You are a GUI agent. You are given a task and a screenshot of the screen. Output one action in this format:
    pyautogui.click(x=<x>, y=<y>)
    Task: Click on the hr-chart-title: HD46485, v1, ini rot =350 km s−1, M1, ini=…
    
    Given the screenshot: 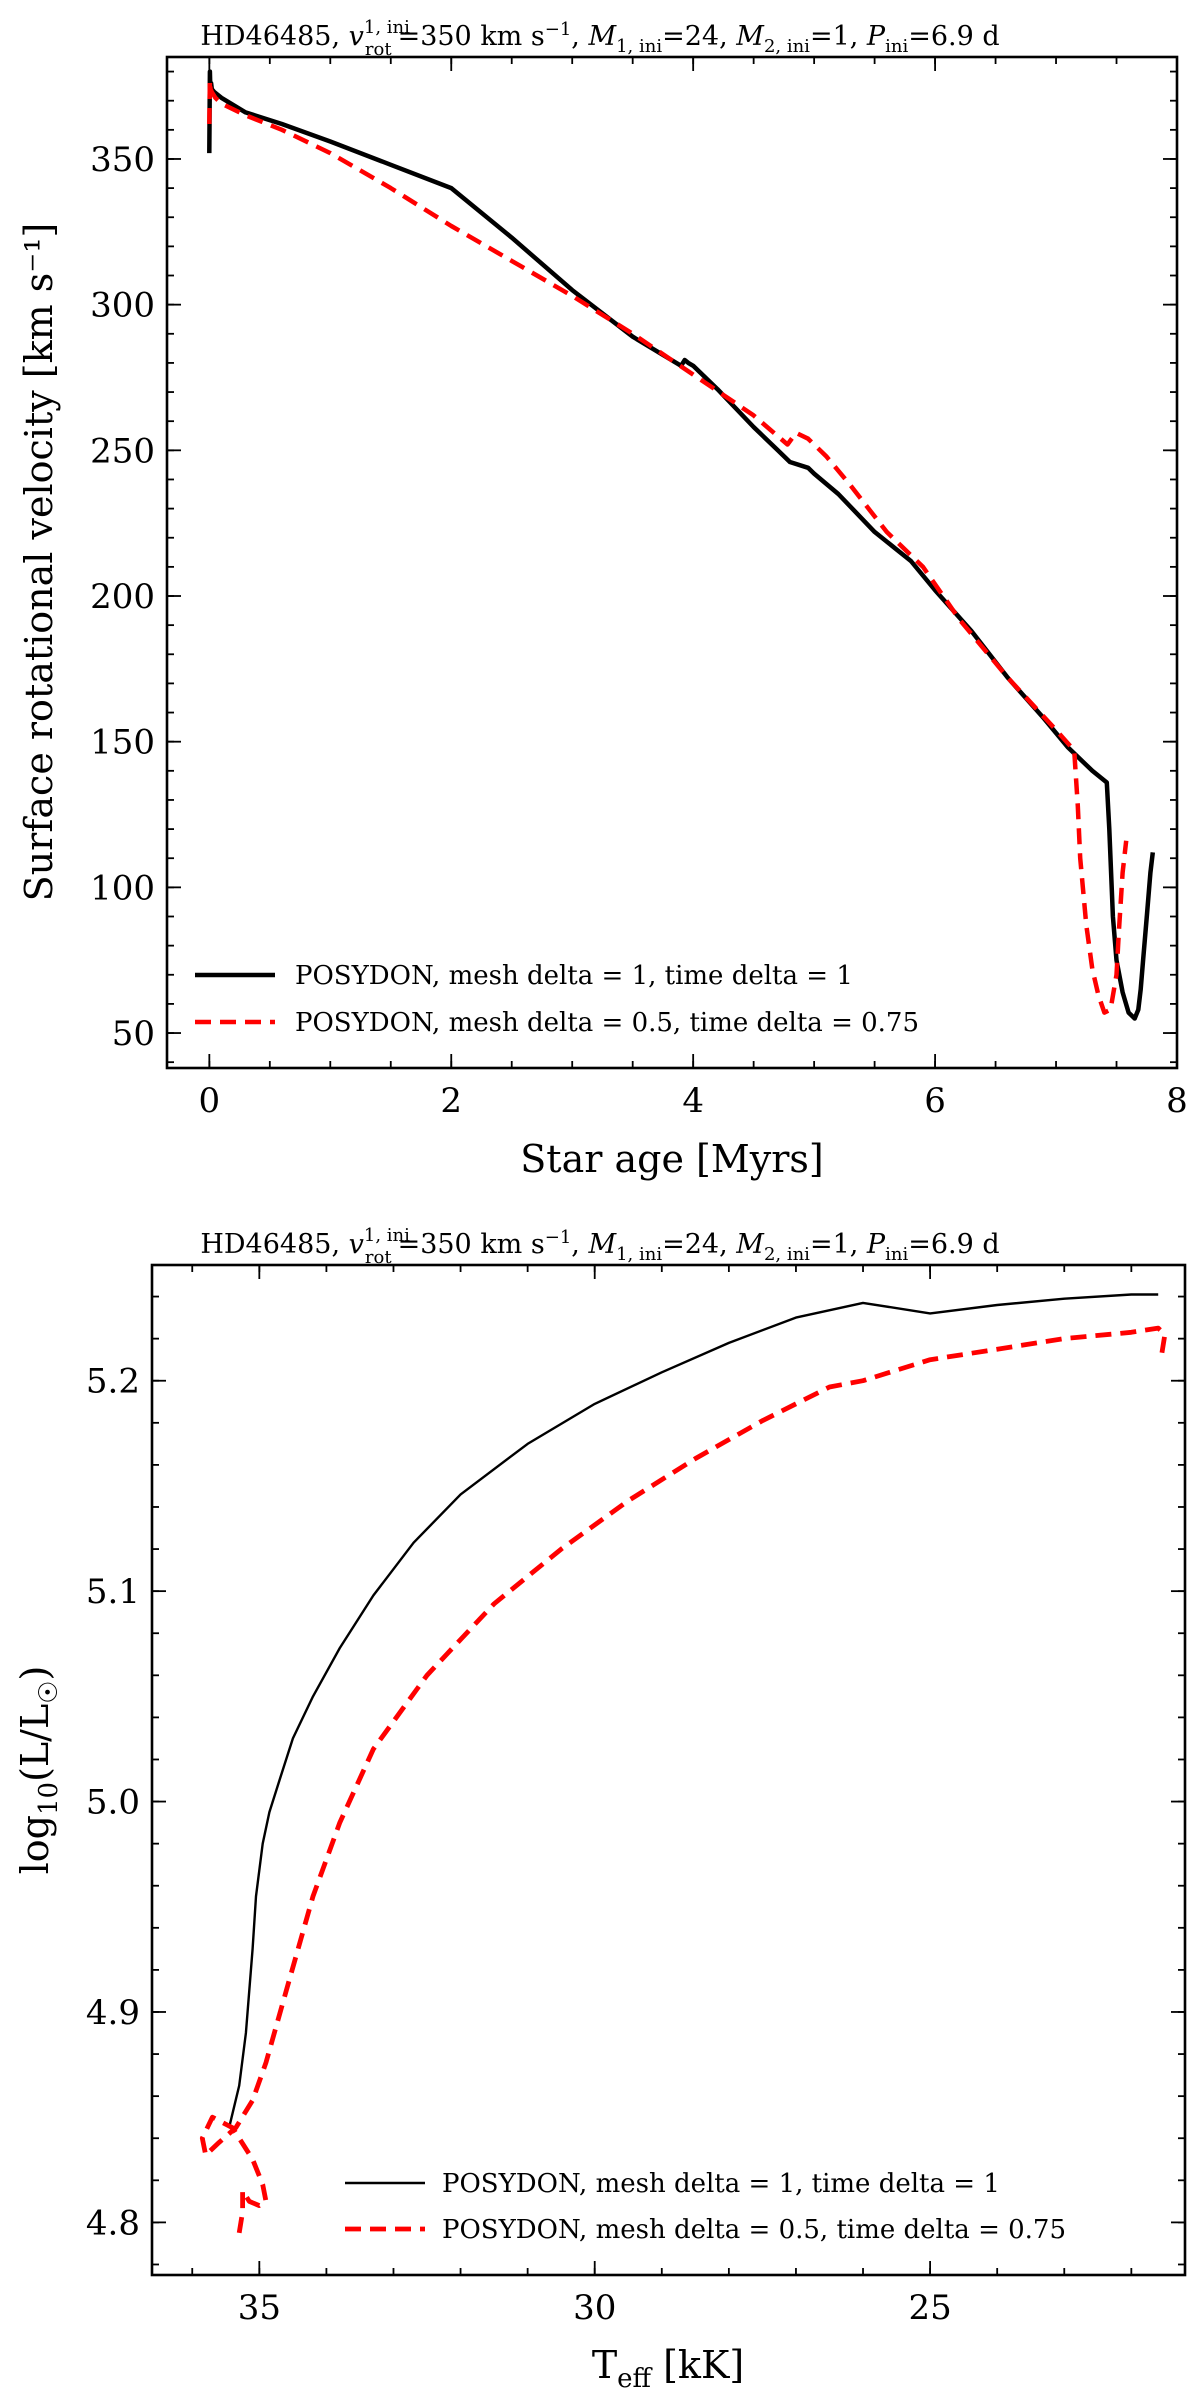 What is the action you would take?
    pyautogui.click(x=599, y=1246)
    